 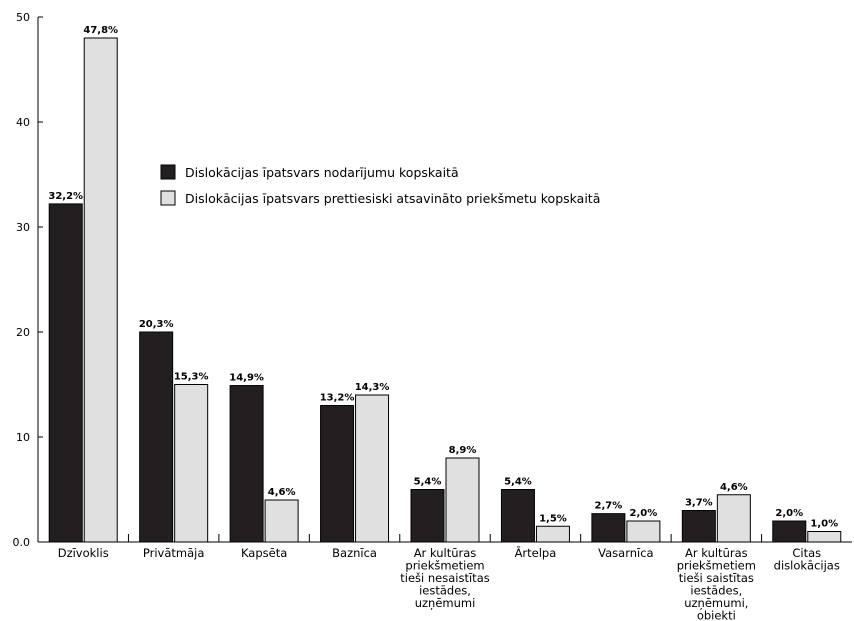 I want to click on data-label: 20,3%, so click(x=156, y=324).